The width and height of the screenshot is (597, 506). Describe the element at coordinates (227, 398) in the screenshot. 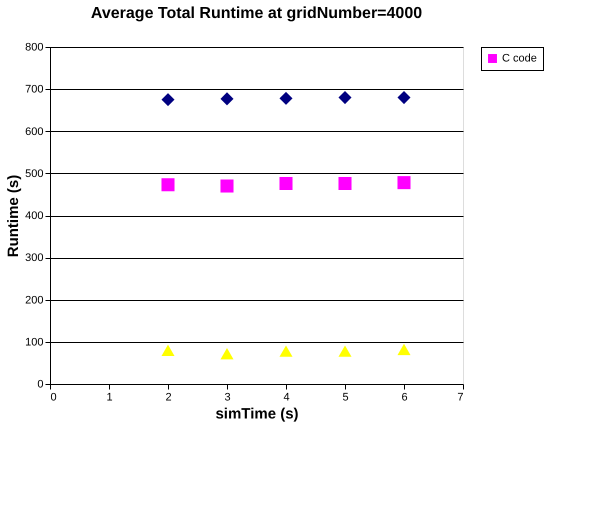

I see `x-tick-label: 3` at that location.